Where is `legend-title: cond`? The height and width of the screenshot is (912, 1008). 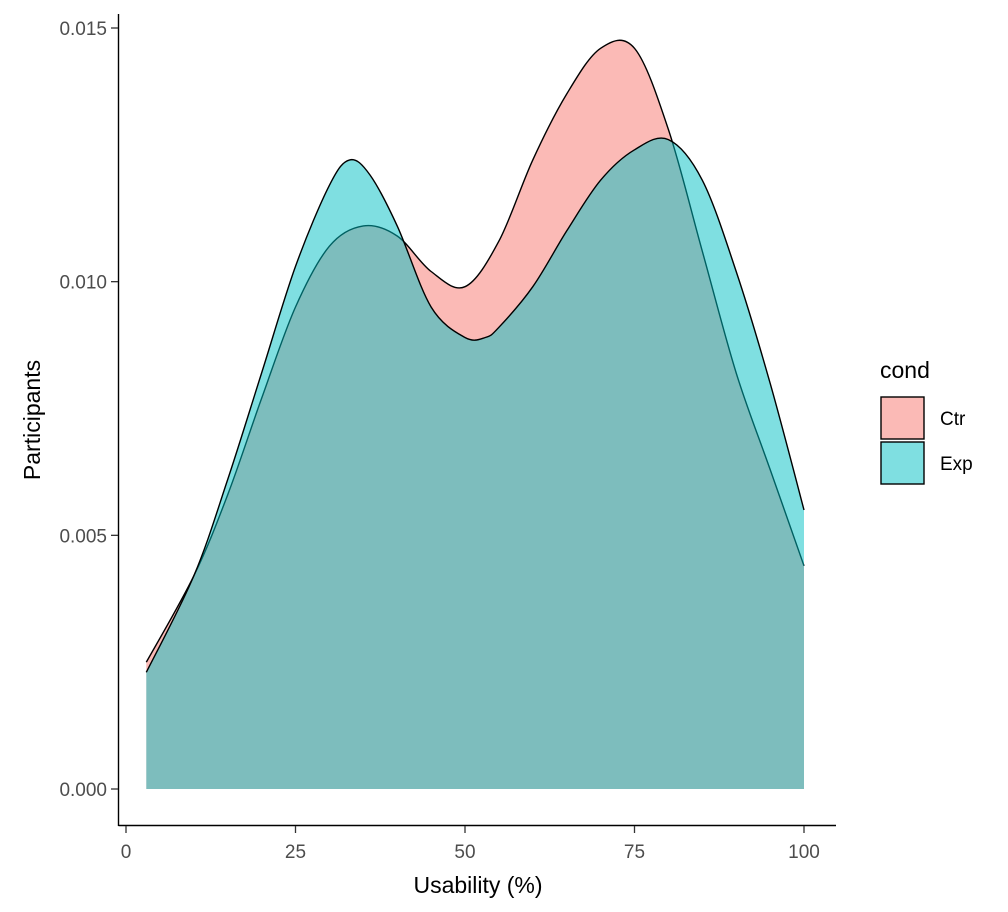 legend-title: cond is located at coordinates (905, 370).